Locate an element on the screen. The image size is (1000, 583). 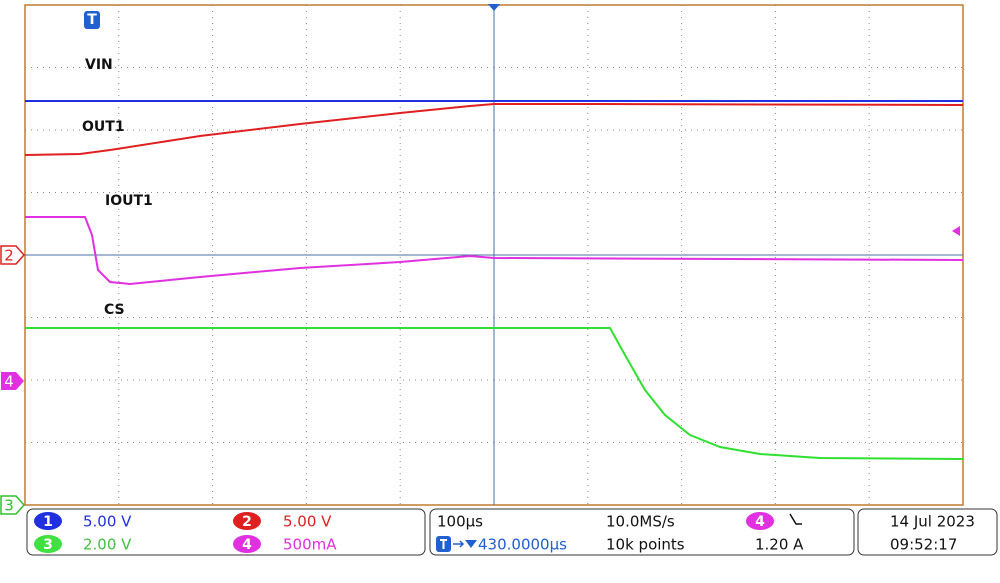
waveform-label: CS is located at coordinates (114, 310).